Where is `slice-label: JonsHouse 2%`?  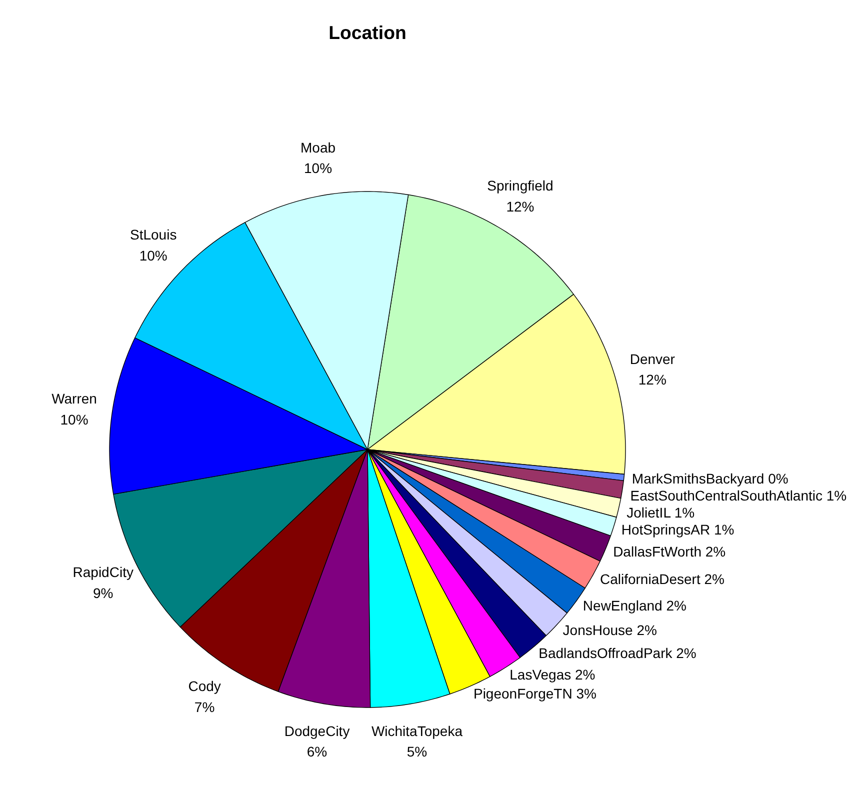 slice-label: JonsHouse 2% is located at coordinates (609, 630).